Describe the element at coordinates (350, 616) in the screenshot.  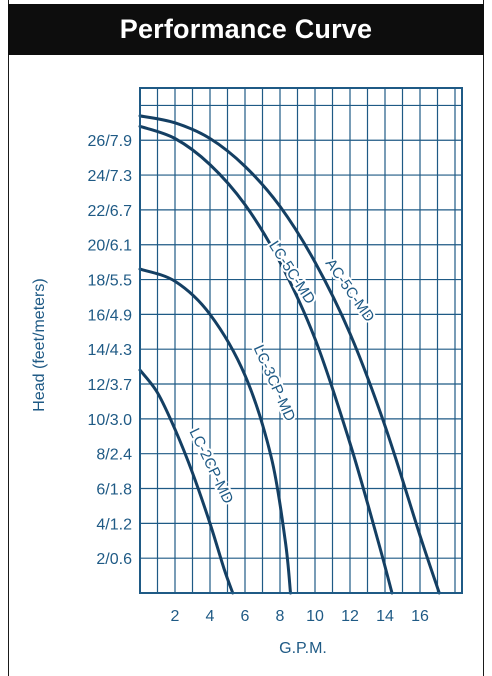
I see `x-tick-label: 12` at that location.